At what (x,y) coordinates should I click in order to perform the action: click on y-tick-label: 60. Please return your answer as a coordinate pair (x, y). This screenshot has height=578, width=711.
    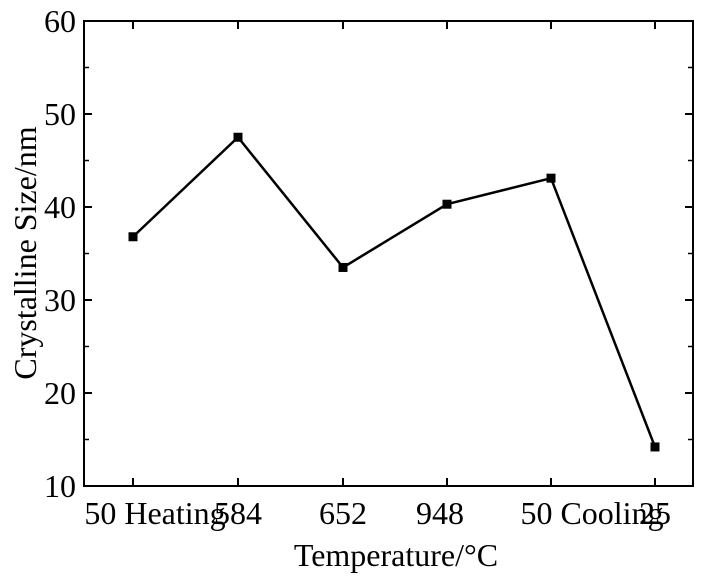
    Looking at the image, I should click on (60, 21).